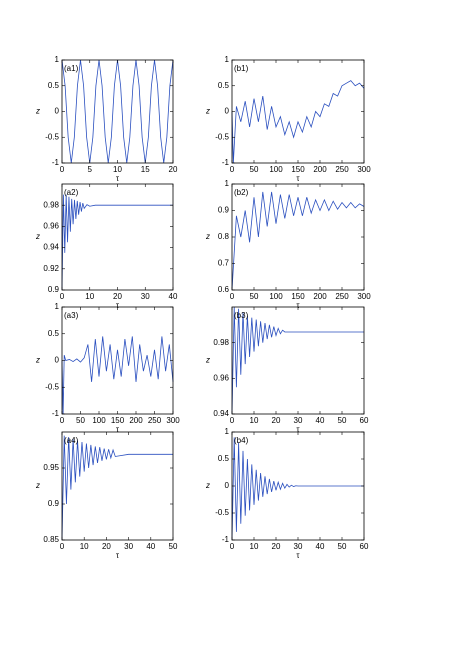  What do you see at coordinates (224, 289) in the screenshot?
I see `y-tick-label: 0.6` at bounding box center [224, 289].